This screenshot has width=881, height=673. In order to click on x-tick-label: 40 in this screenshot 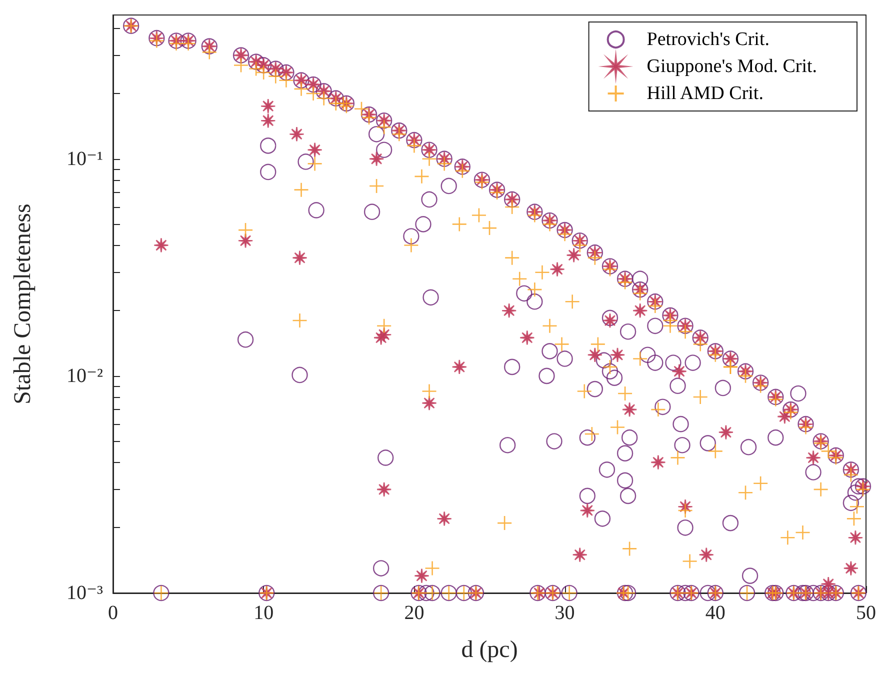, I will do `click(715, 613)`.